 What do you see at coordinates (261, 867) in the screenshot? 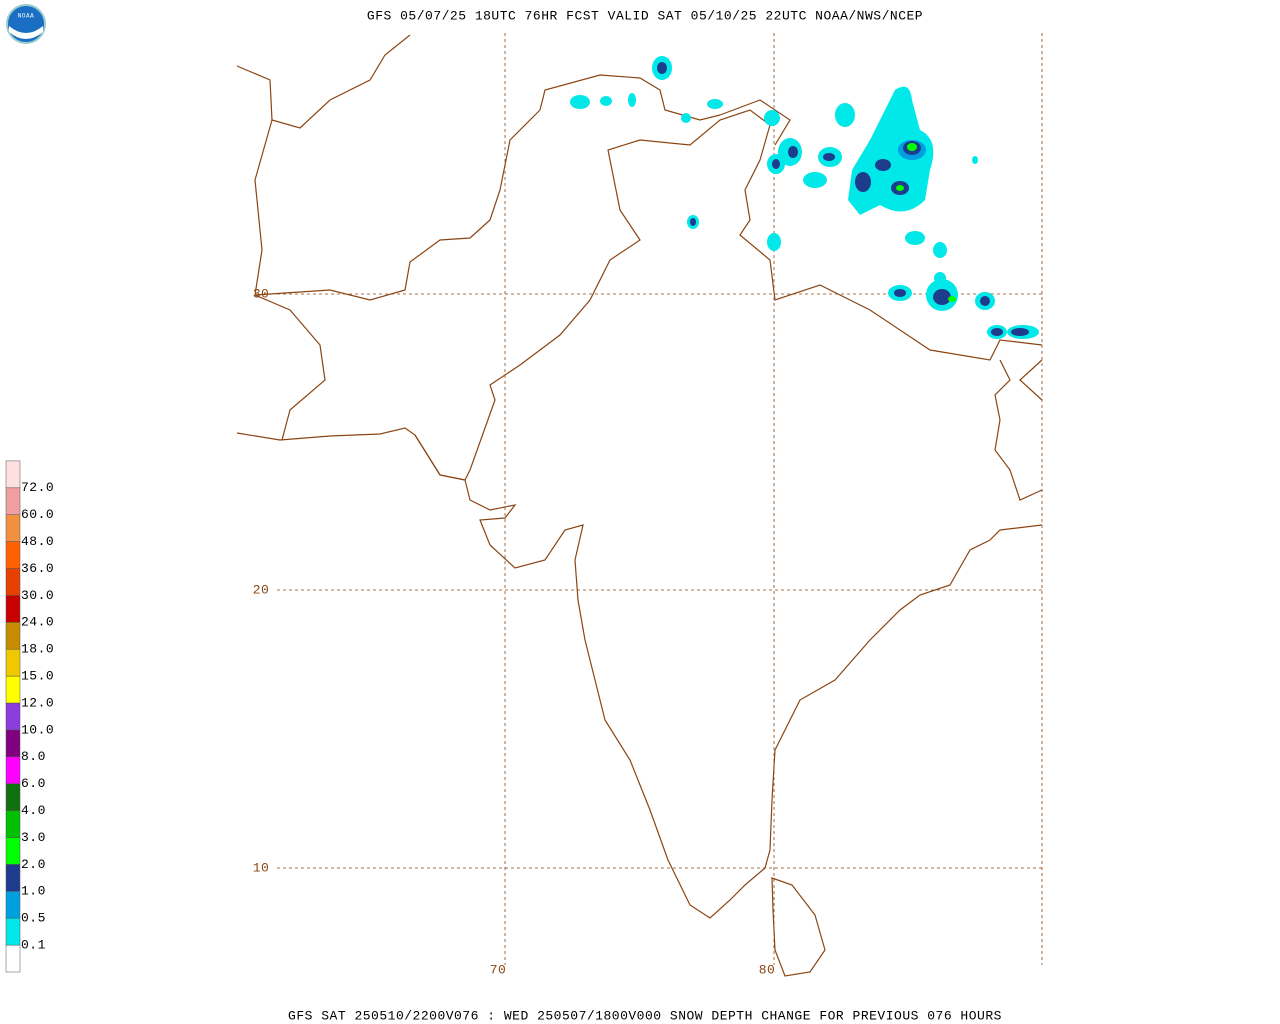
I see `lat-label: 10` at bounding box center [261, 867].